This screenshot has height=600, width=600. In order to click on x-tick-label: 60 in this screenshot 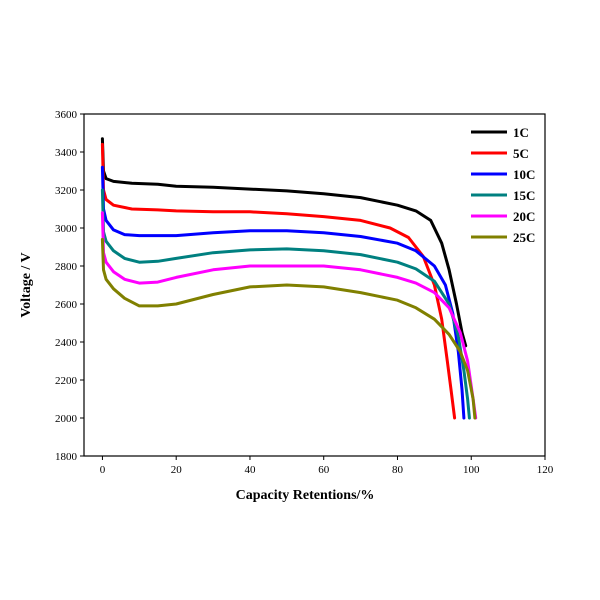, I will do `click(324, 470)`.